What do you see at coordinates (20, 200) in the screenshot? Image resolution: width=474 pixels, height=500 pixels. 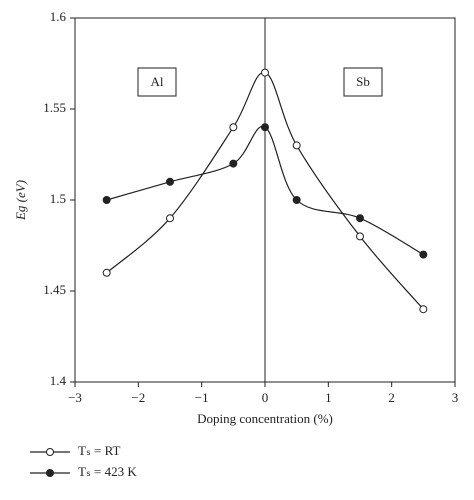 I see `y-axis-label: Eg (eV)` at bounding box center [20, 200].